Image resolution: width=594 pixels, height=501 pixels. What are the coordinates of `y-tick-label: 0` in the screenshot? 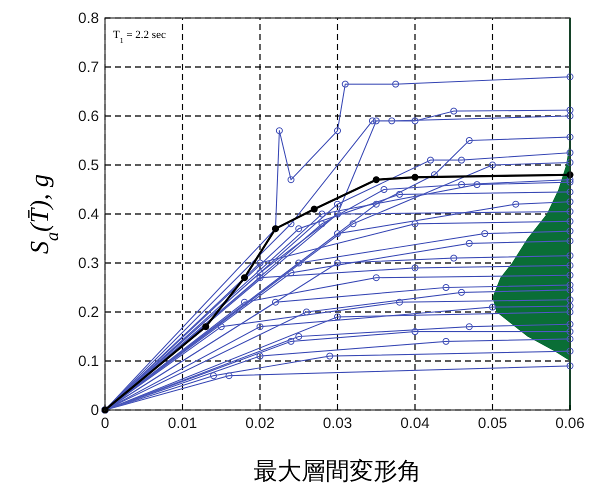 It's located at (94, 410).